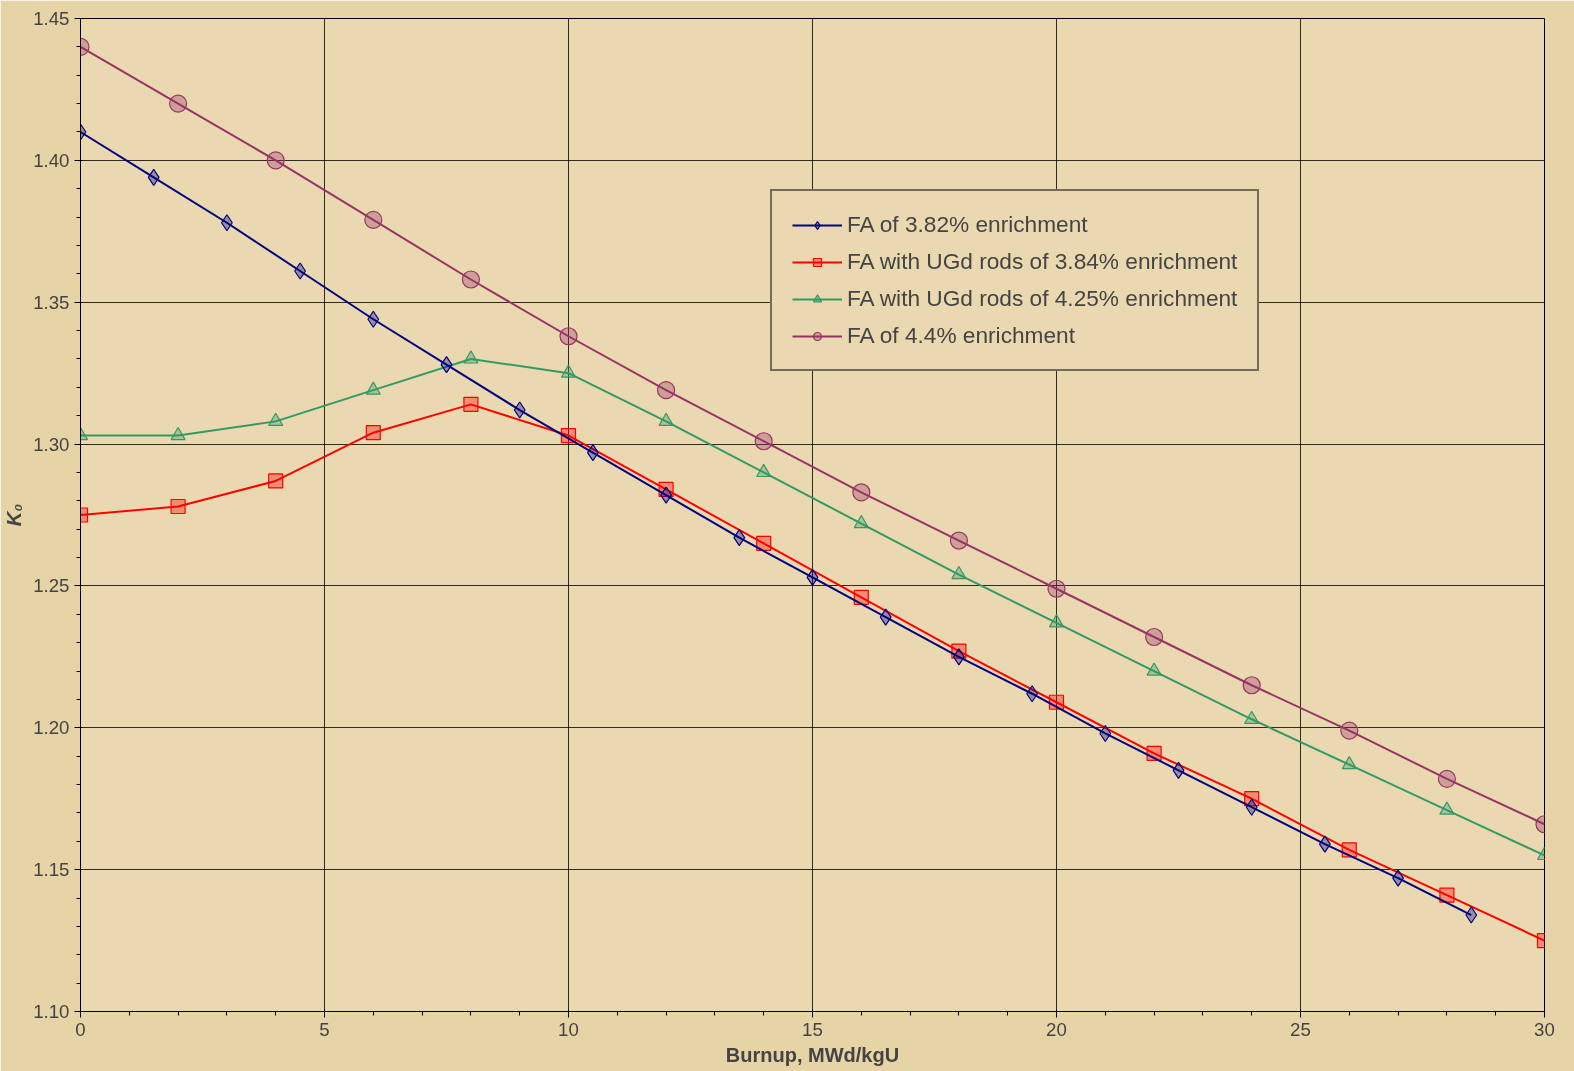 This screenshot has width=1574, height=1071. I want to click on y-tick-label: 1.30, so click(51, 444).